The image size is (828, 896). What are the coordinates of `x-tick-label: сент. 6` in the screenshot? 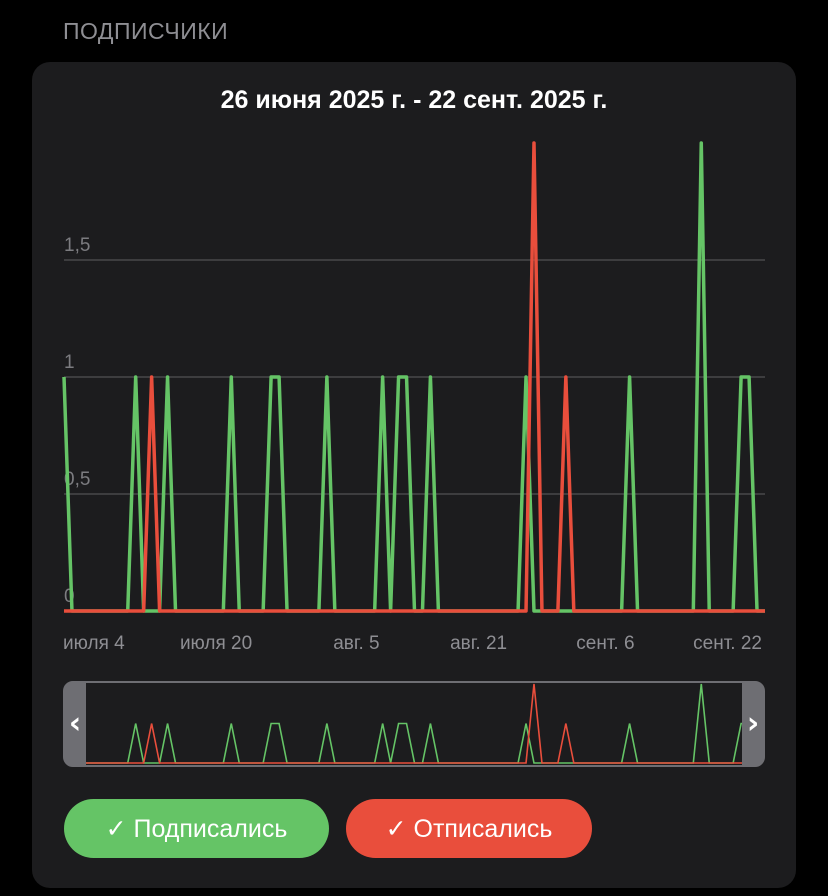 It's located at (605, 643).